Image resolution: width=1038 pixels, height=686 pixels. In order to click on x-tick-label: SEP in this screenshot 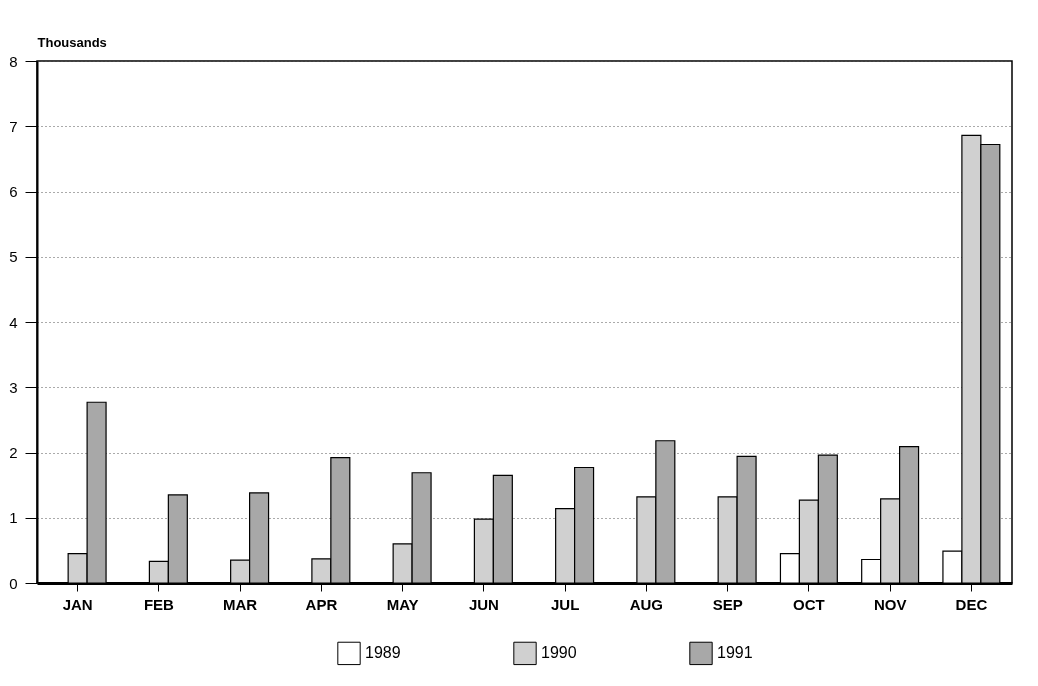, I will do `click(727, 604)`.